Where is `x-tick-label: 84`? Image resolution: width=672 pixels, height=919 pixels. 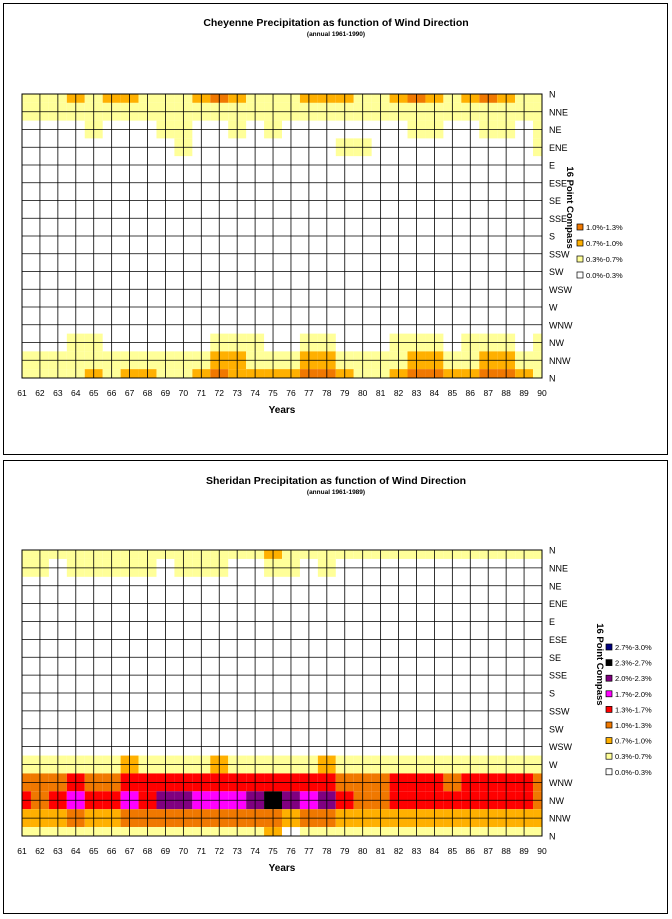
x-tick-label: 84 is located at coordinates (435, 393).